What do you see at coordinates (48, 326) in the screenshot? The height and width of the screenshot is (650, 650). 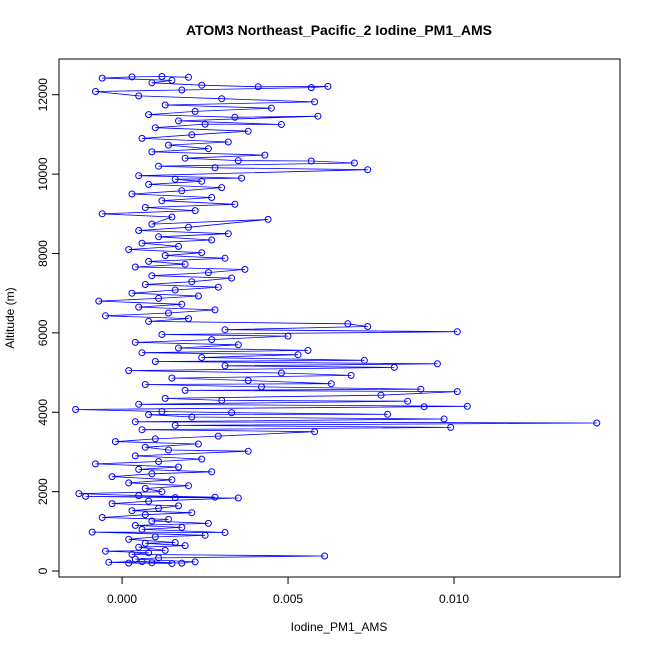 I see `y-axis: 0 2000 4000 6000 8000 10000 12000` at bounding box center [48, 326].